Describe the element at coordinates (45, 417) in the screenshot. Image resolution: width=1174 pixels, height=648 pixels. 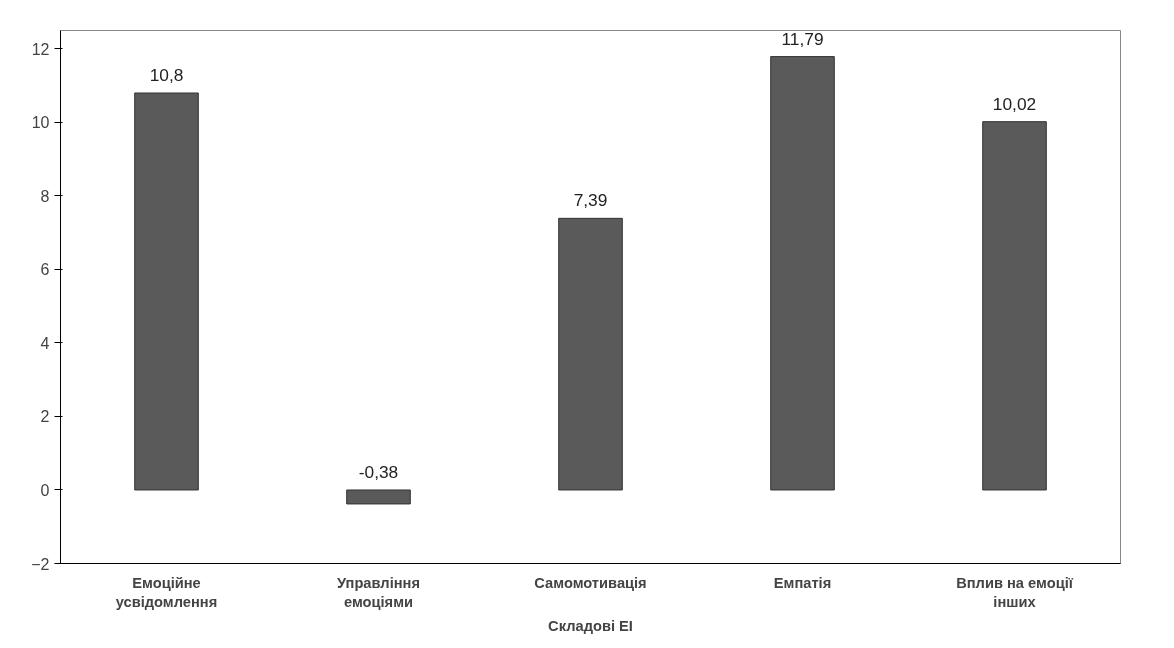
I see `y-tick-label: 2` at that location.